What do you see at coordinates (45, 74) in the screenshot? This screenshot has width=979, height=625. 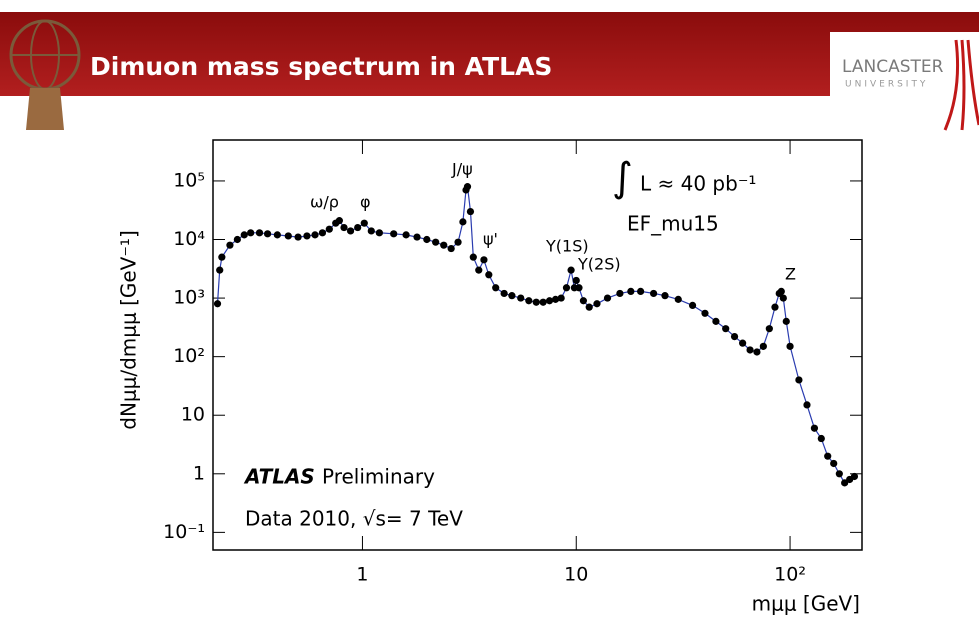 I see `atlas-logo` at bounding box center [45, 74].